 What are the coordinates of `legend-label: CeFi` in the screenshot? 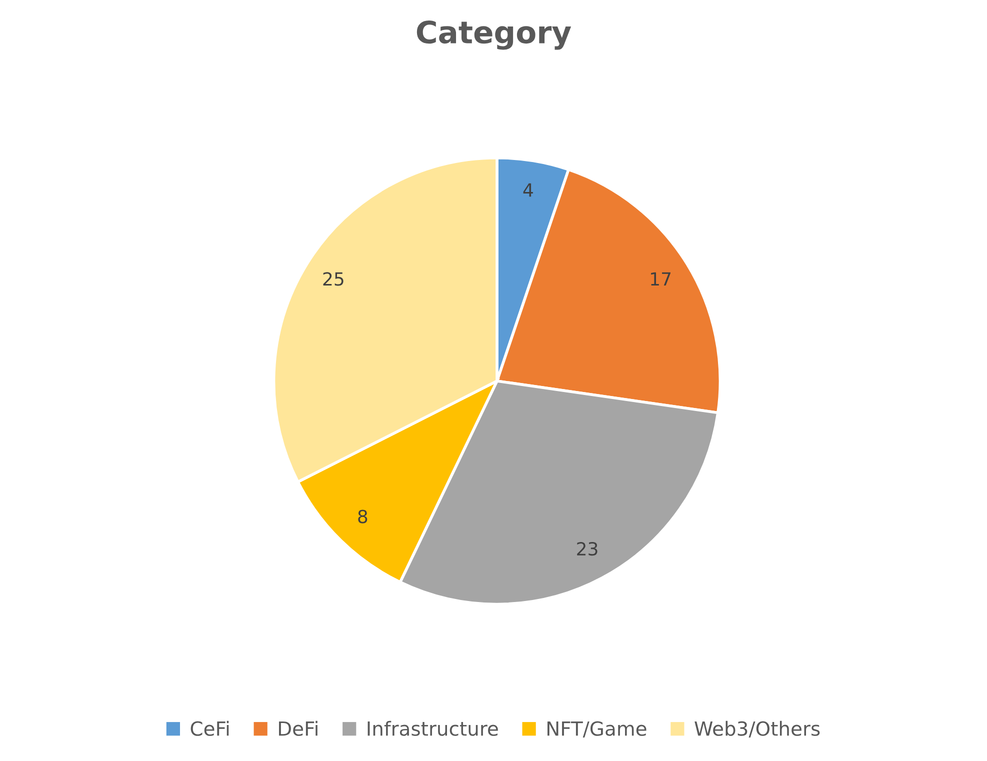 It's located at (209, 728).